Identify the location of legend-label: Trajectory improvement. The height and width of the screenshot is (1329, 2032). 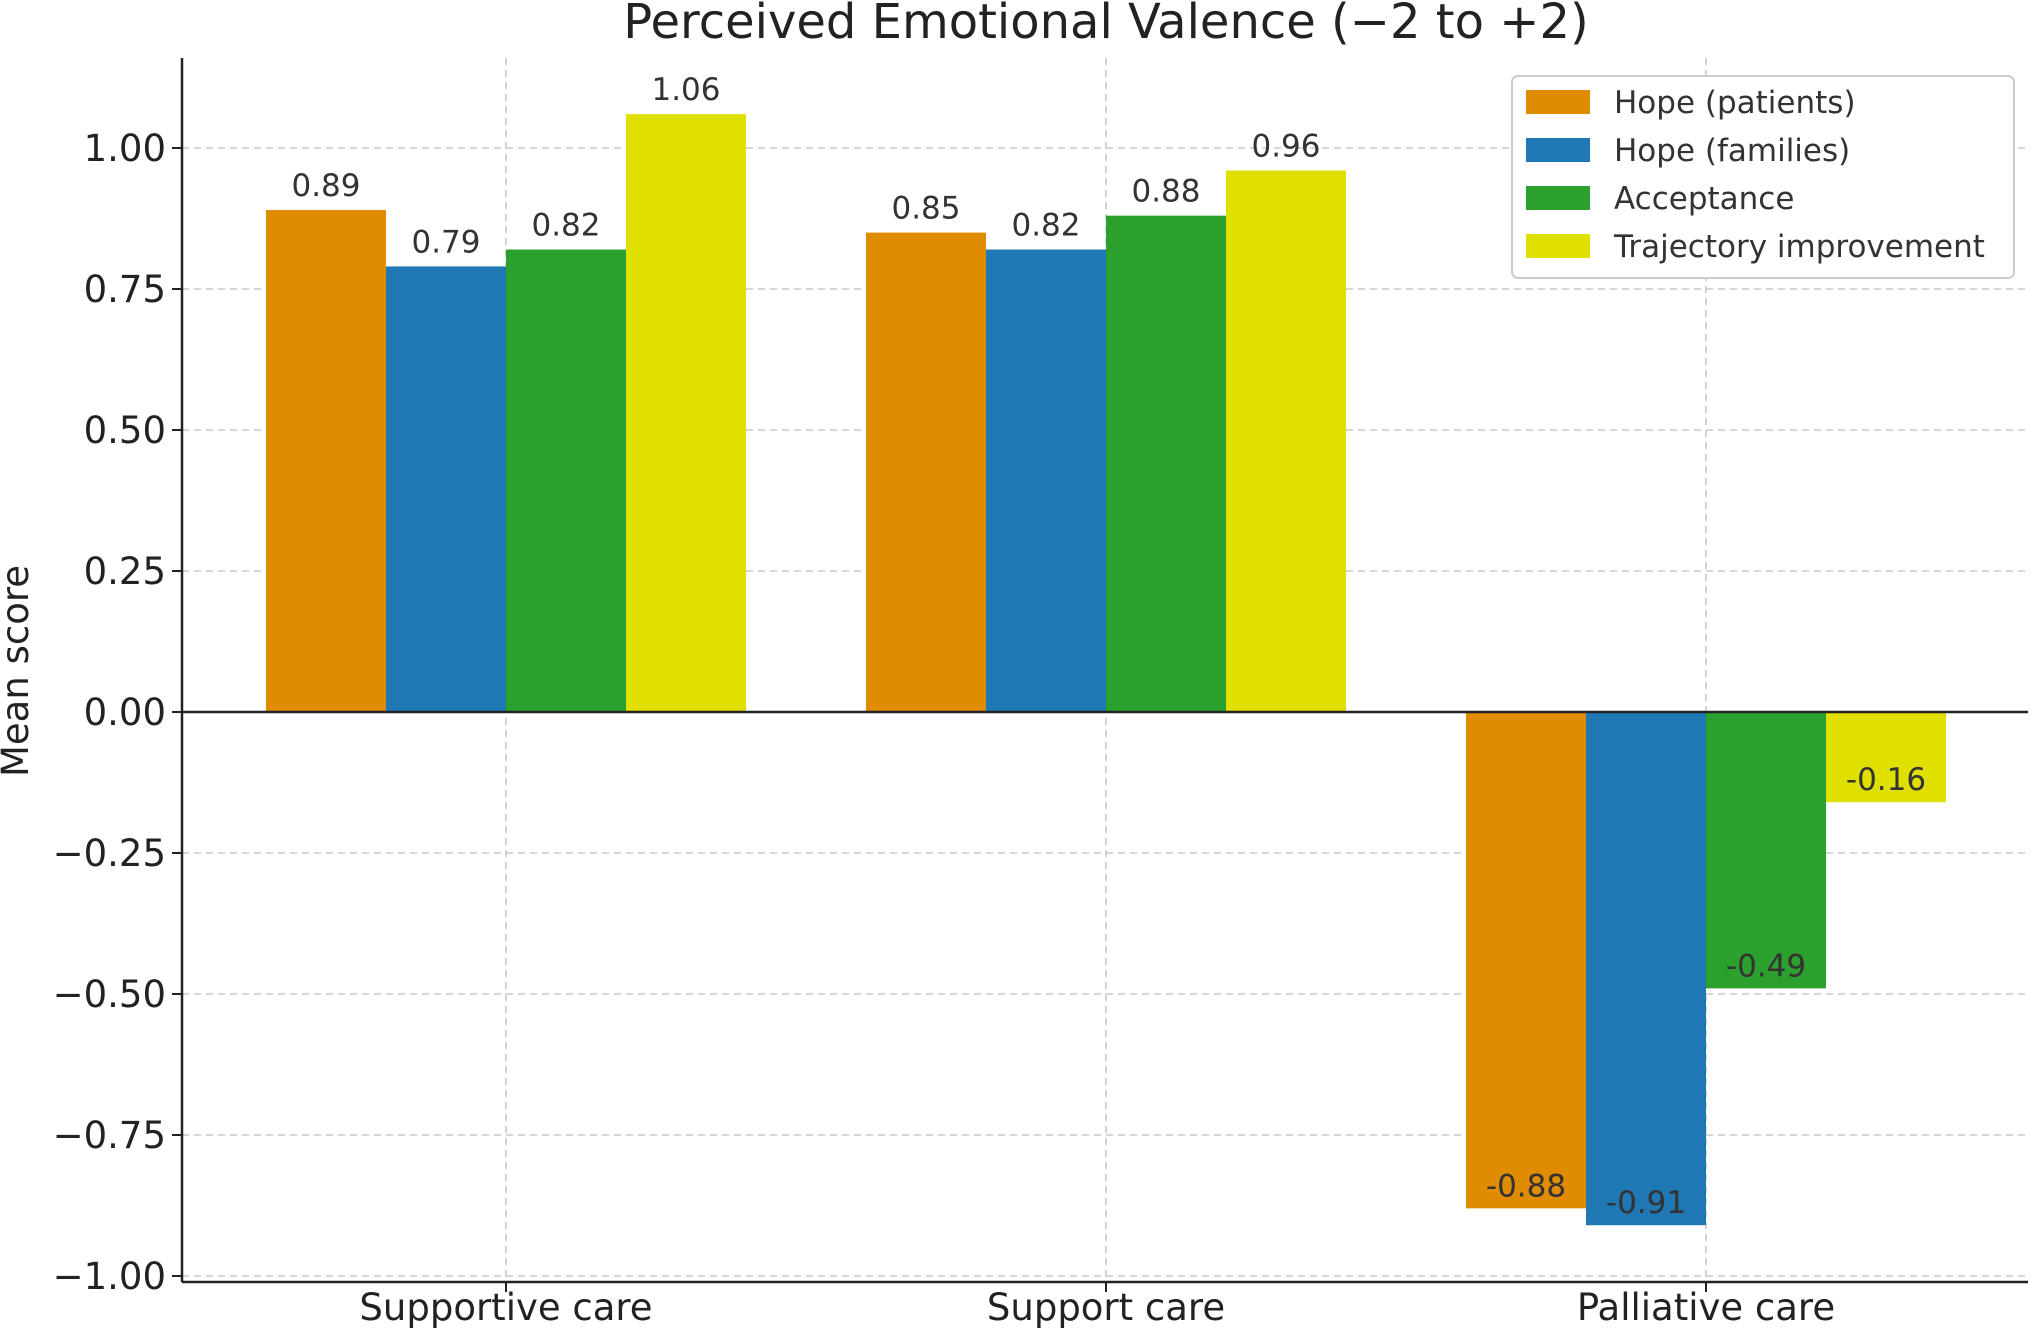
(1799, 247).